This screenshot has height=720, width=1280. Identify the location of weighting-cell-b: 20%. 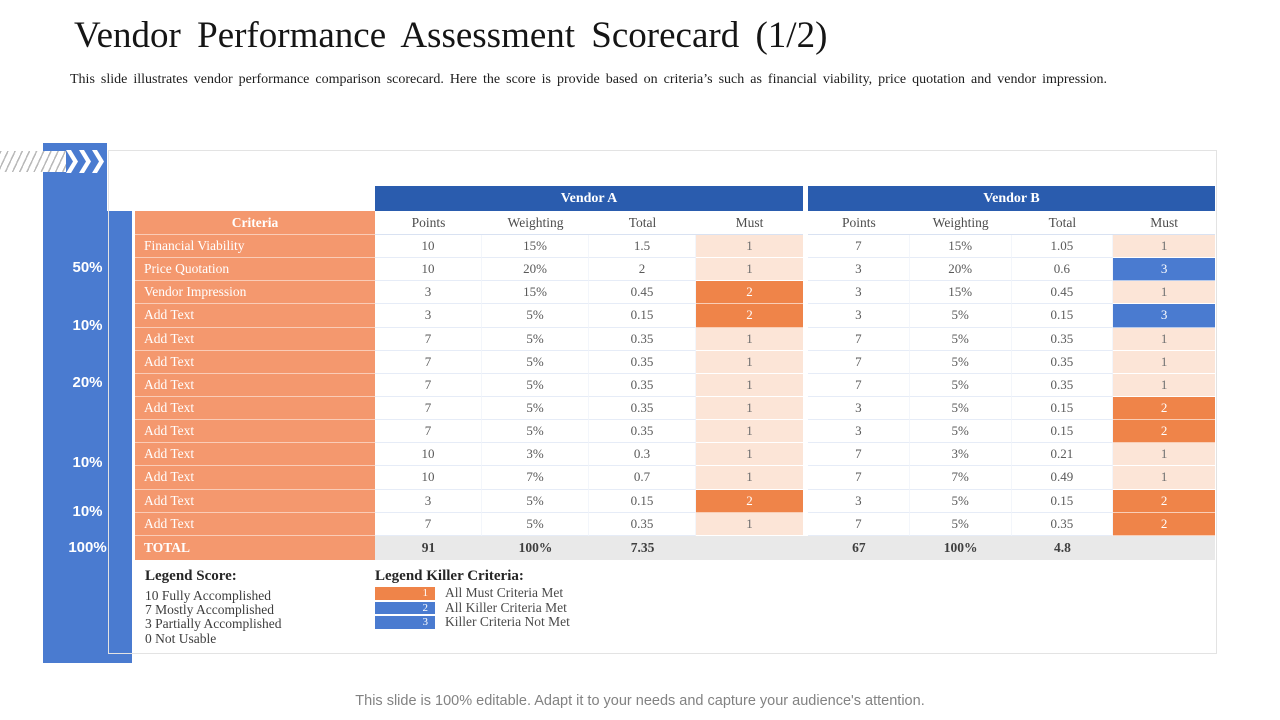
(960, 270).